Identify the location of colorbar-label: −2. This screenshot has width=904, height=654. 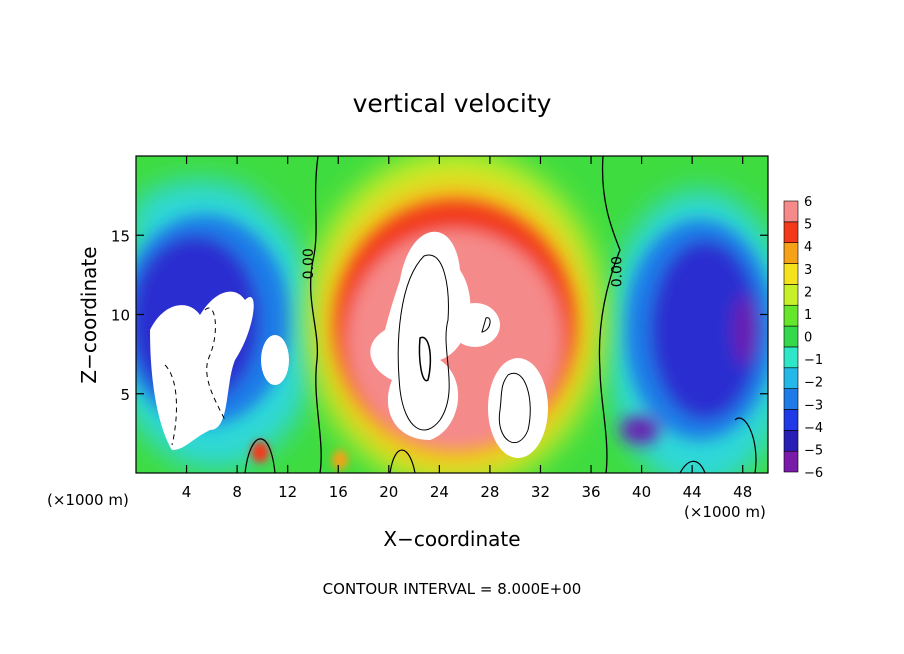
(813, 383).